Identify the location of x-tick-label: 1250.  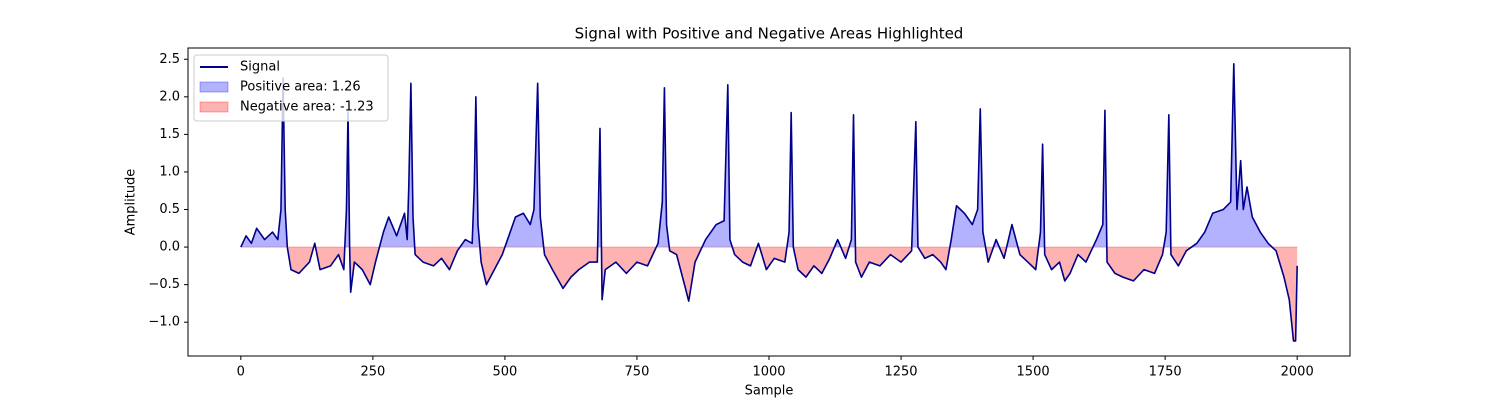
(900, 372).